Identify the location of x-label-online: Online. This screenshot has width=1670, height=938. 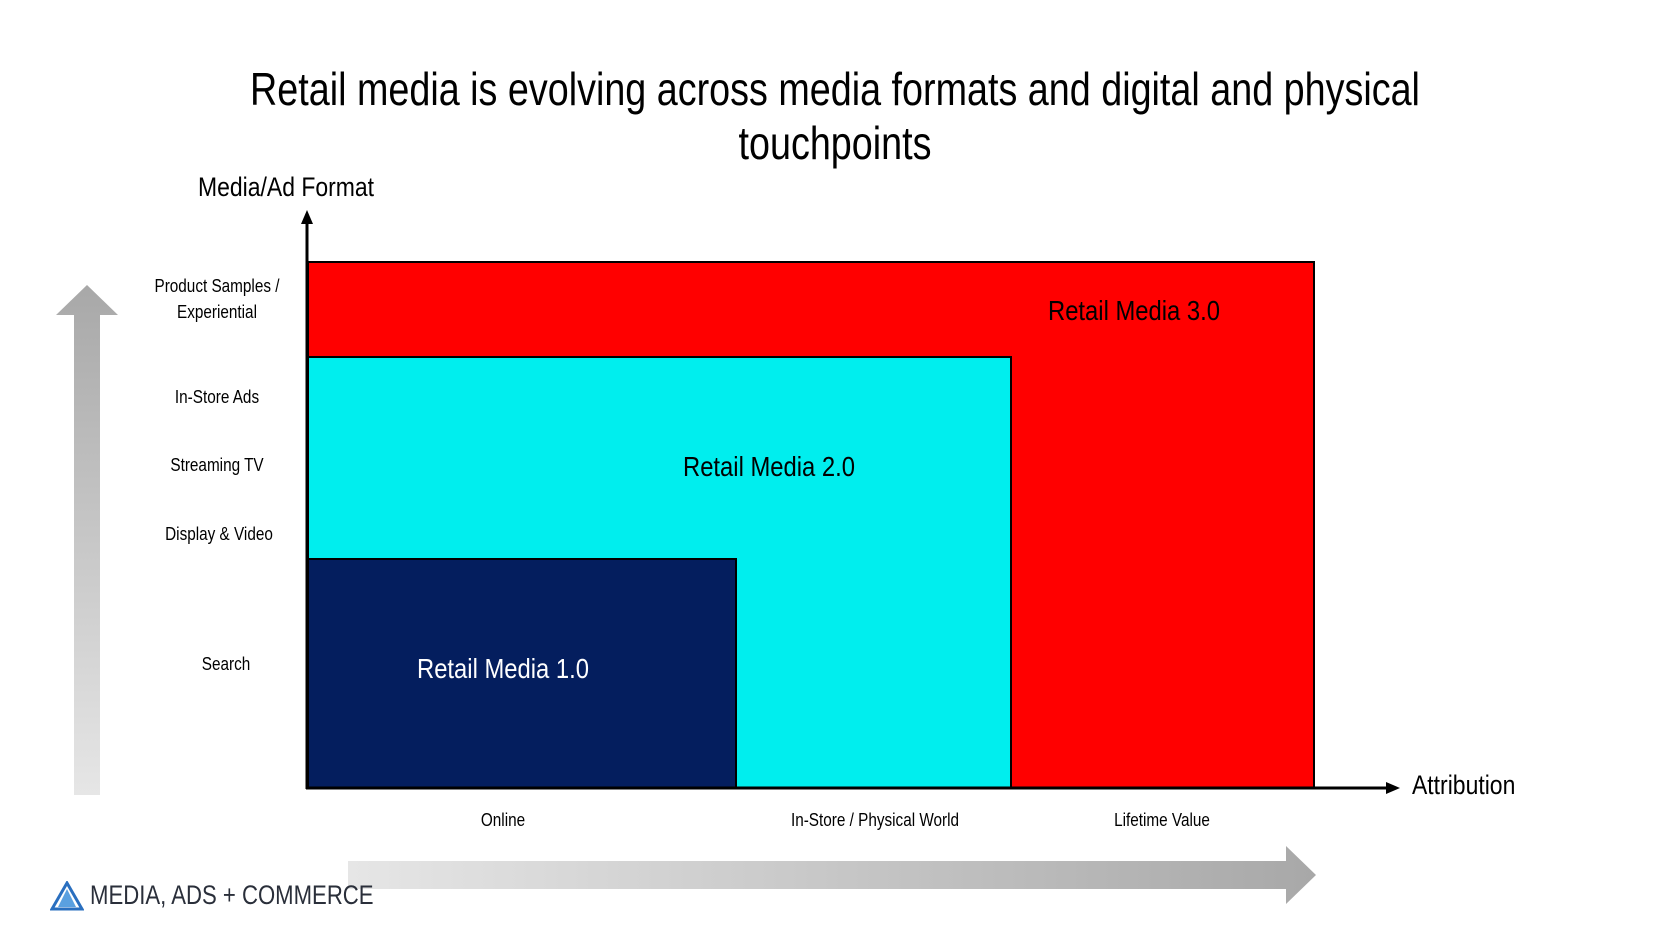
(503, 820).